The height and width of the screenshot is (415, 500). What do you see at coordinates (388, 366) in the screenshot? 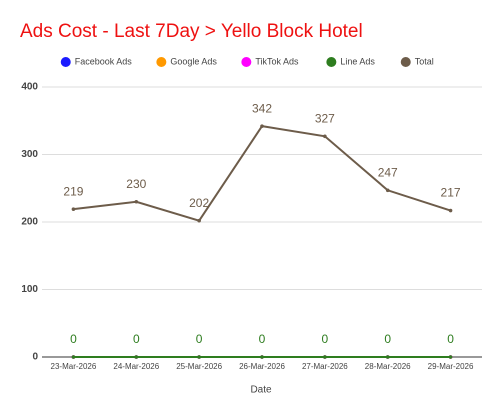
I see `x-tick-label: 28-Mar-2026` at bounding box center [388, 366].